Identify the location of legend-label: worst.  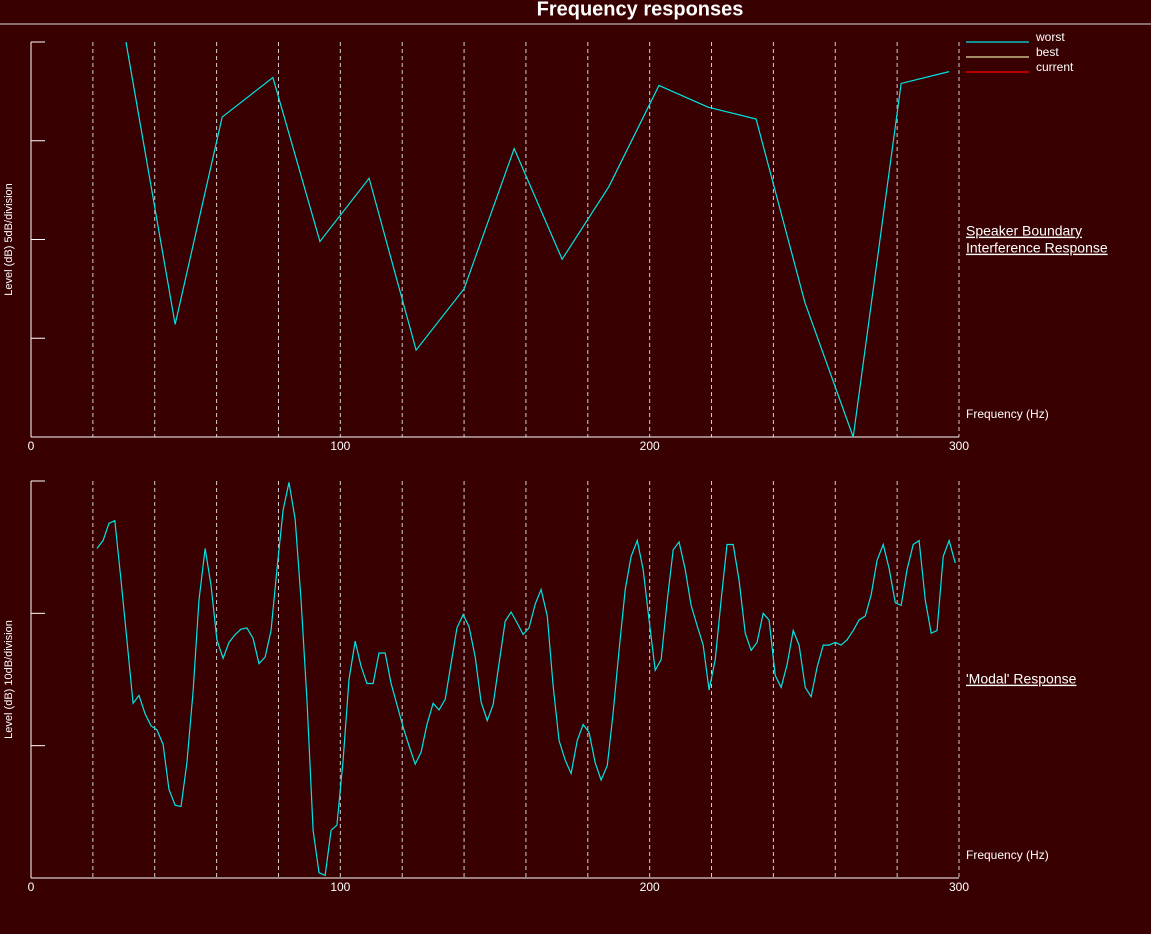
(1050, 37).